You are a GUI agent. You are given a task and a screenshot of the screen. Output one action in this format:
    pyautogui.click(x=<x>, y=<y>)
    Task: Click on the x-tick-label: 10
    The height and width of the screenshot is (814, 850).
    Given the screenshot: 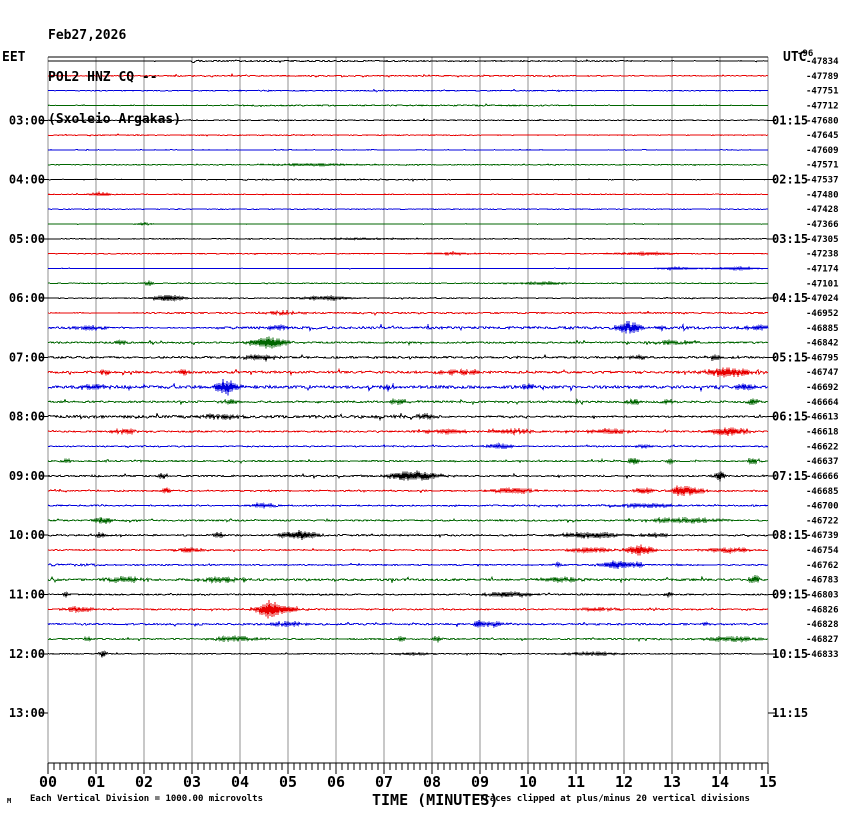 What is the action you would take?
    pyautogui.click(x=528, y=782)
    